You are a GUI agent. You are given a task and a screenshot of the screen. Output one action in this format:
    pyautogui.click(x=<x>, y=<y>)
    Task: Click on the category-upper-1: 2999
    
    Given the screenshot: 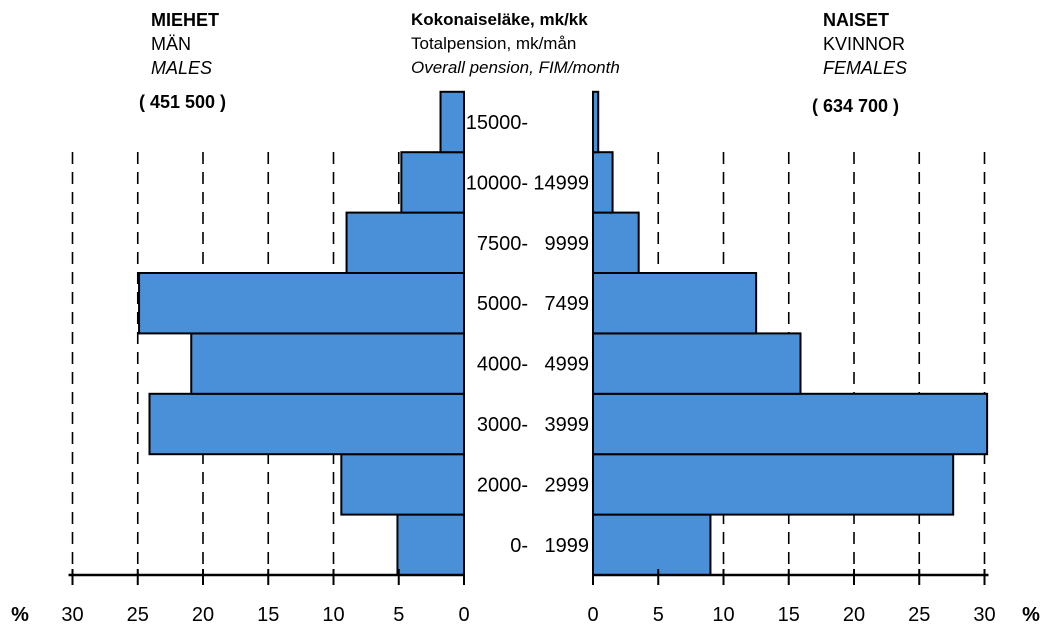 What is the action you would take?
    pyautogui.click(x=567, y=485)
    